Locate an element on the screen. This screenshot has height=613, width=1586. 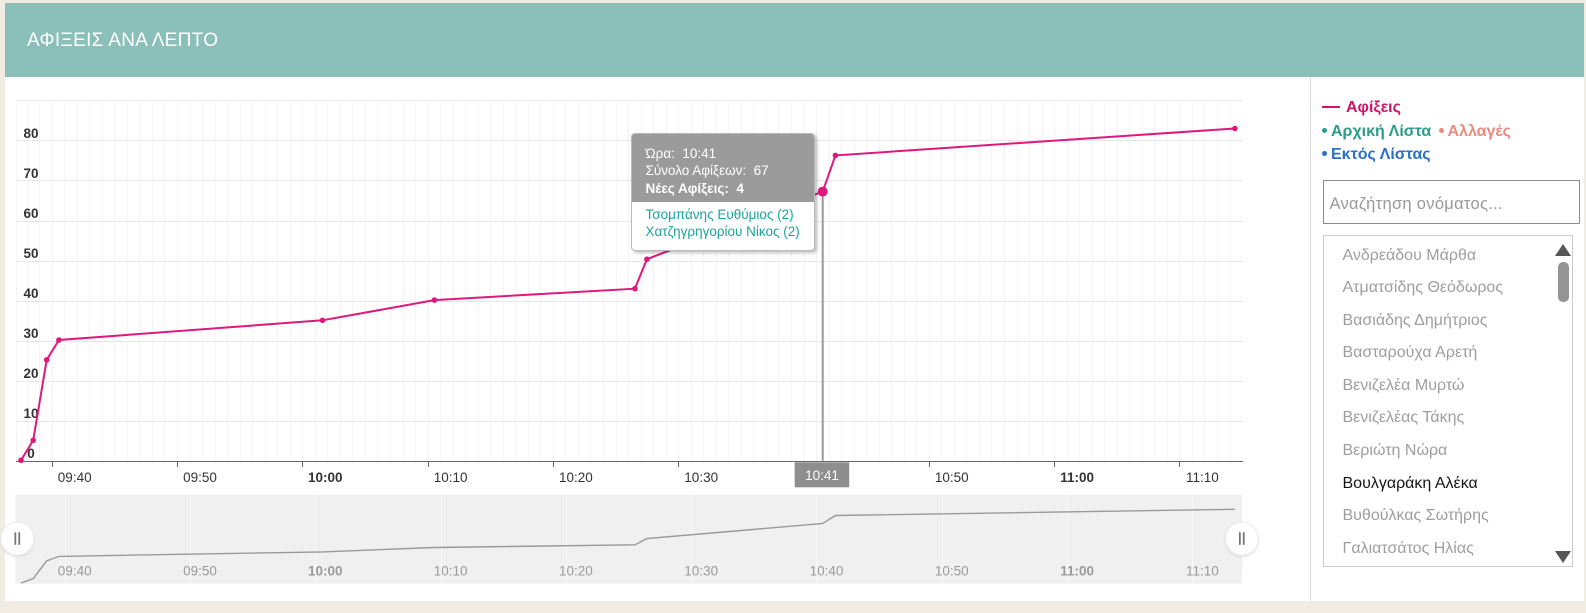
svg-text: 40 is located at coordinates (30, 293).